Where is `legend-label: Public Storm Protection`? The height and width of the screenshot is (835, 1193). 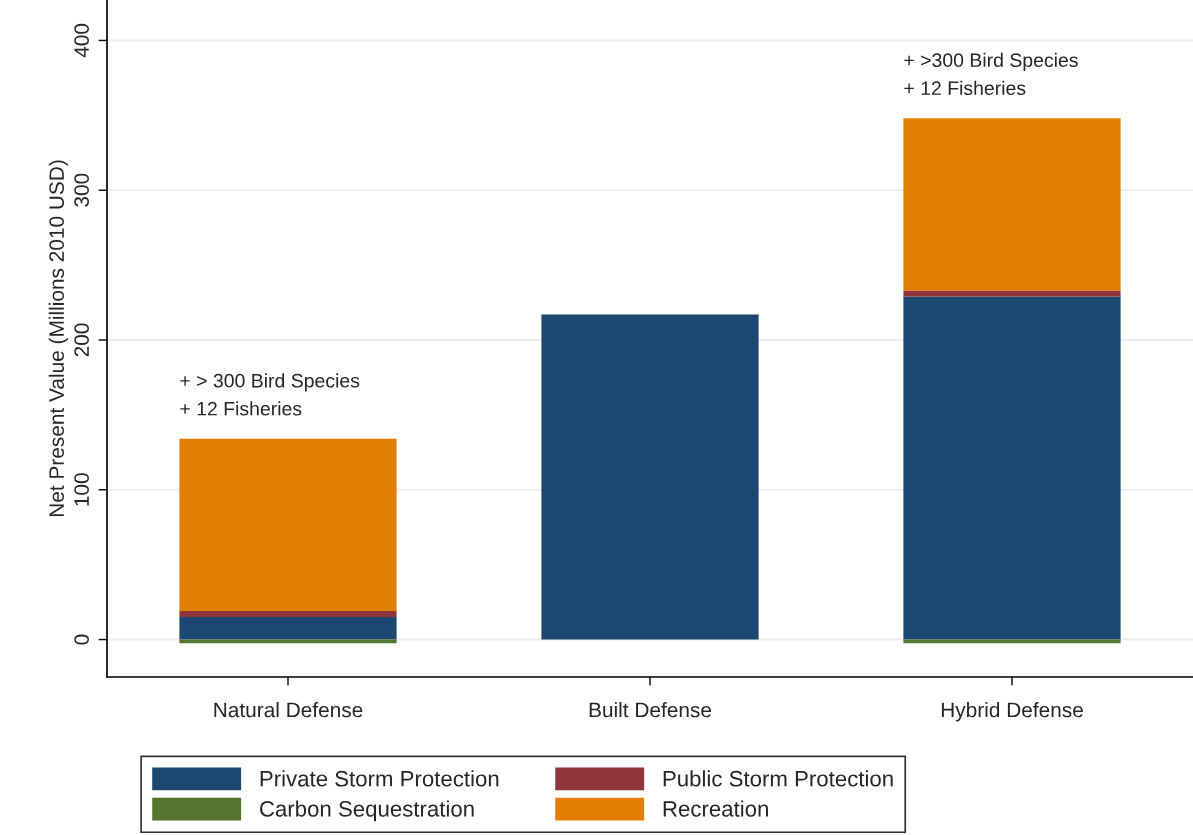
legend-label: Public Storm Protection is located at coordinates (778, 778).